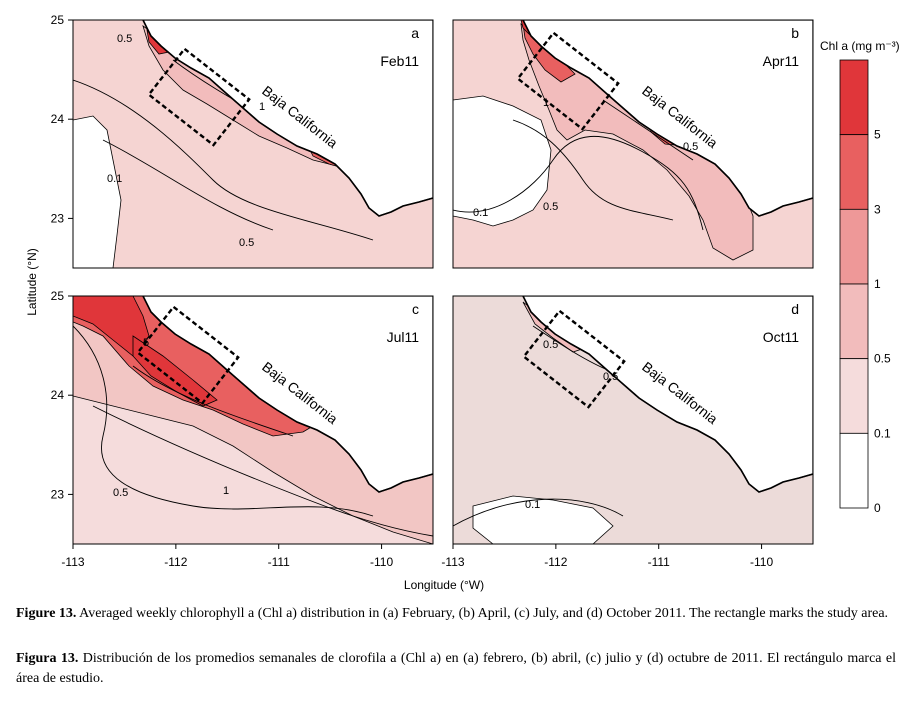  Describe the element at coordinates (114, 179) in the screenshot. I see `panel-a-contour-label-2: 0.1` at that location.